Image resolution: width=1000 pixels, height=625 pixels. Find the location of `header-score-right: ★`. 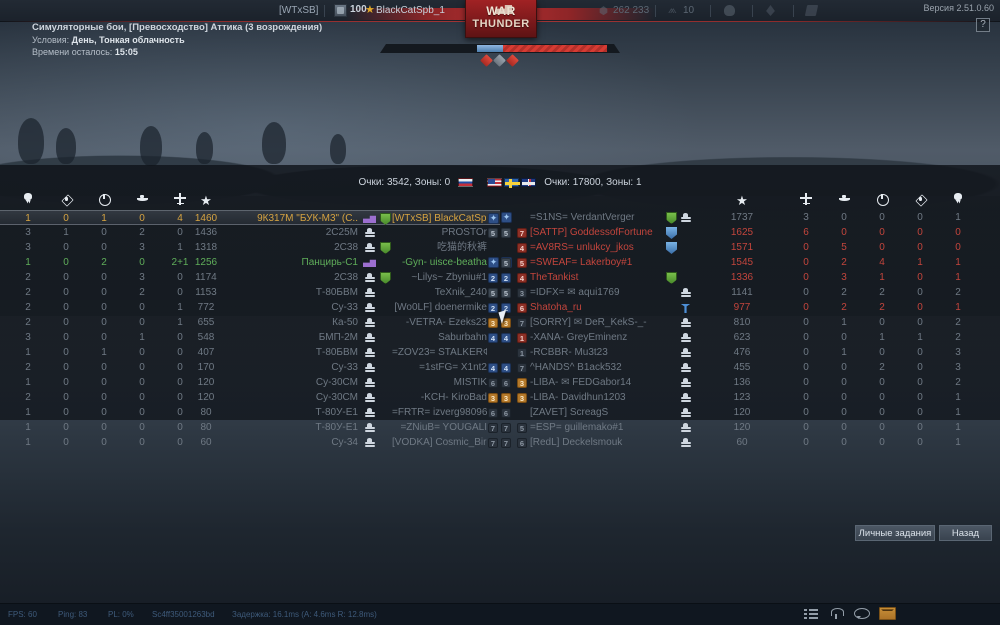

header-score-right: ★ is located at coordinates (742, 201).